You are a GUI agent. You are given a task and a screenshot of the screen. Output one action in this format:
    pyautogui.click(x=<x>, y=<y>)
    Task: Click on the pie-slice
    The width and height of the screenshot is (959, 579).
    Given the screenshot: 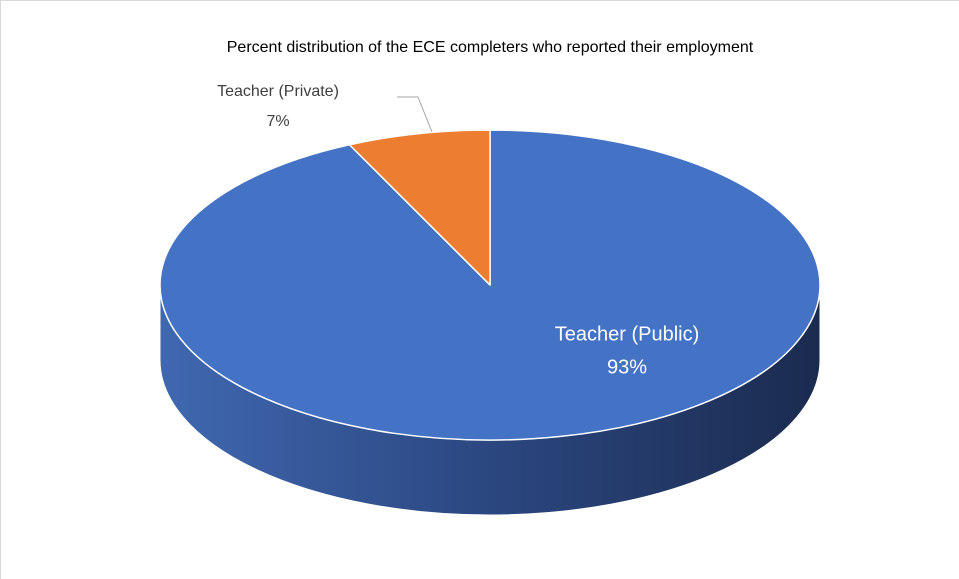 What is the action you would take?
    pyautogui.click(x=419, y=207)
    